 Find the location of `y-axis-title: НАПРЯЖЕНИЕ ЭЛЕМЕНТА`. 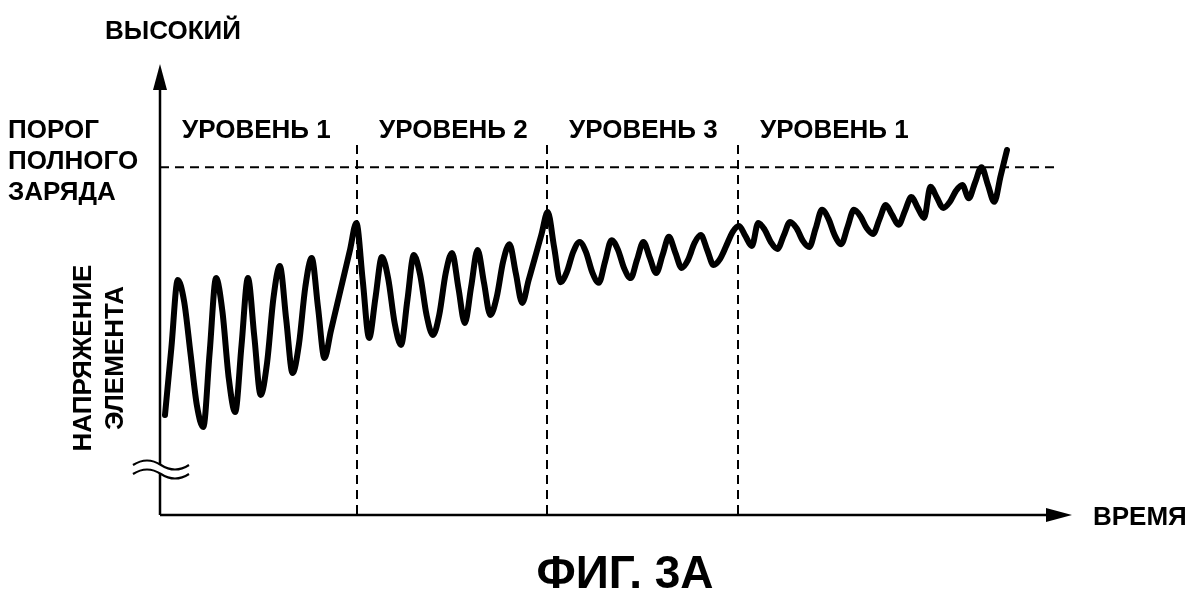

y-axis-title: НАПРЯЖЕНИЕ ЭЛЕМЕНТА is located at coordinates (98, 358).